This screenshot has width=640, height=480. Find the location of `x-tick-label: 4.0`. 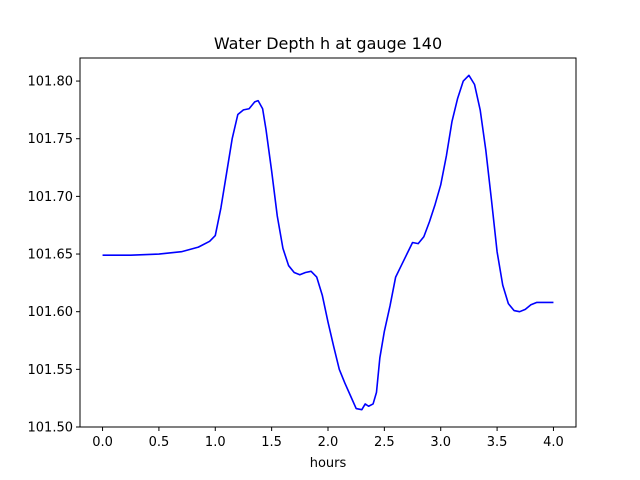

x-tick-label: 4.0 is located at coordinates (553, 442).